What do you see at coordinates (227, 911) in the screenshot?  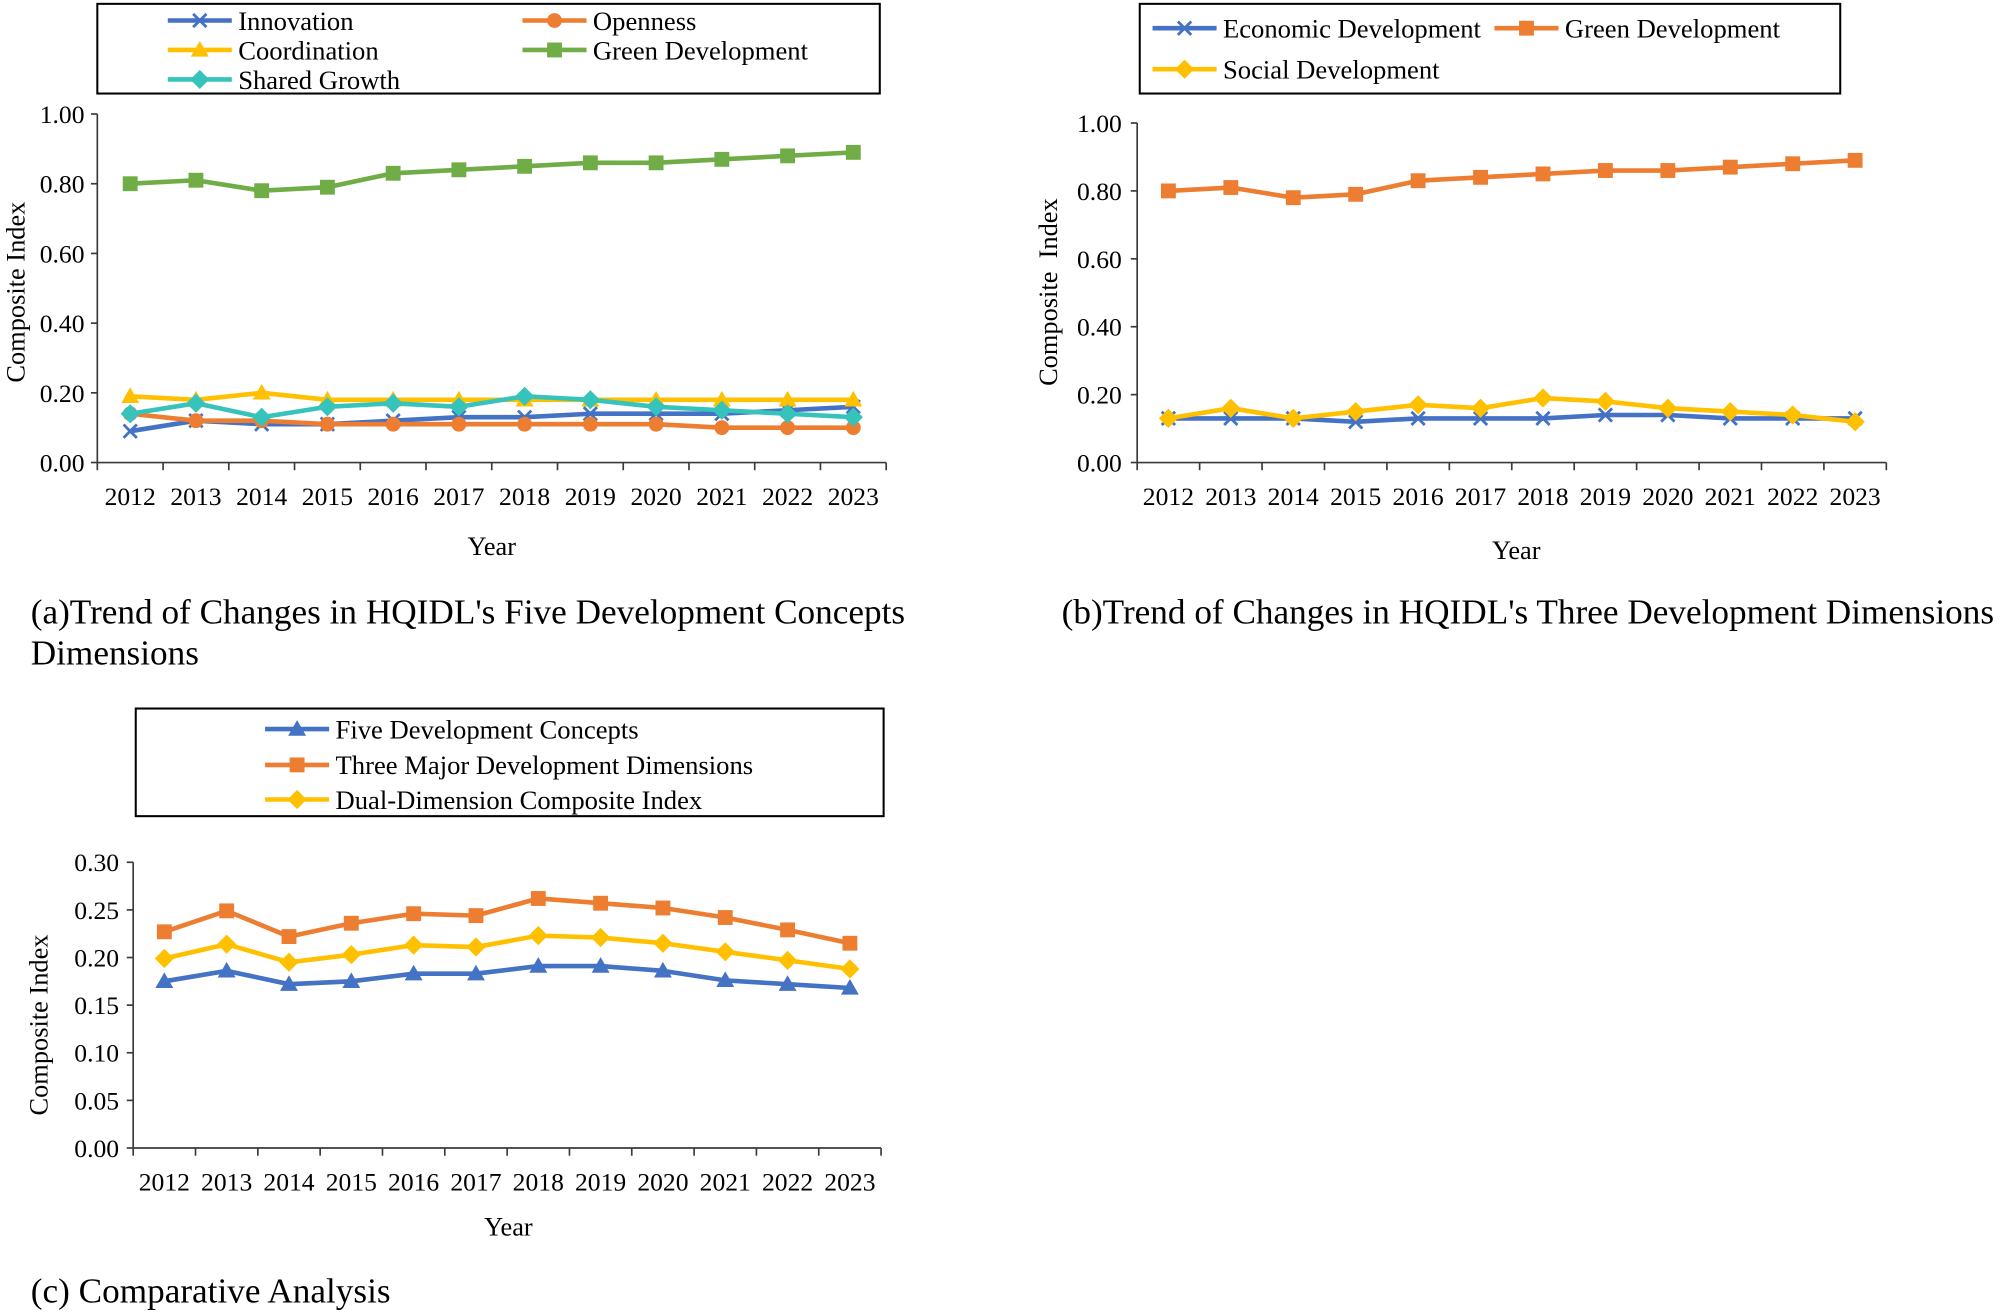 I see `three-major-development-dimensions-point-2013` at bounding box center [227, 911].